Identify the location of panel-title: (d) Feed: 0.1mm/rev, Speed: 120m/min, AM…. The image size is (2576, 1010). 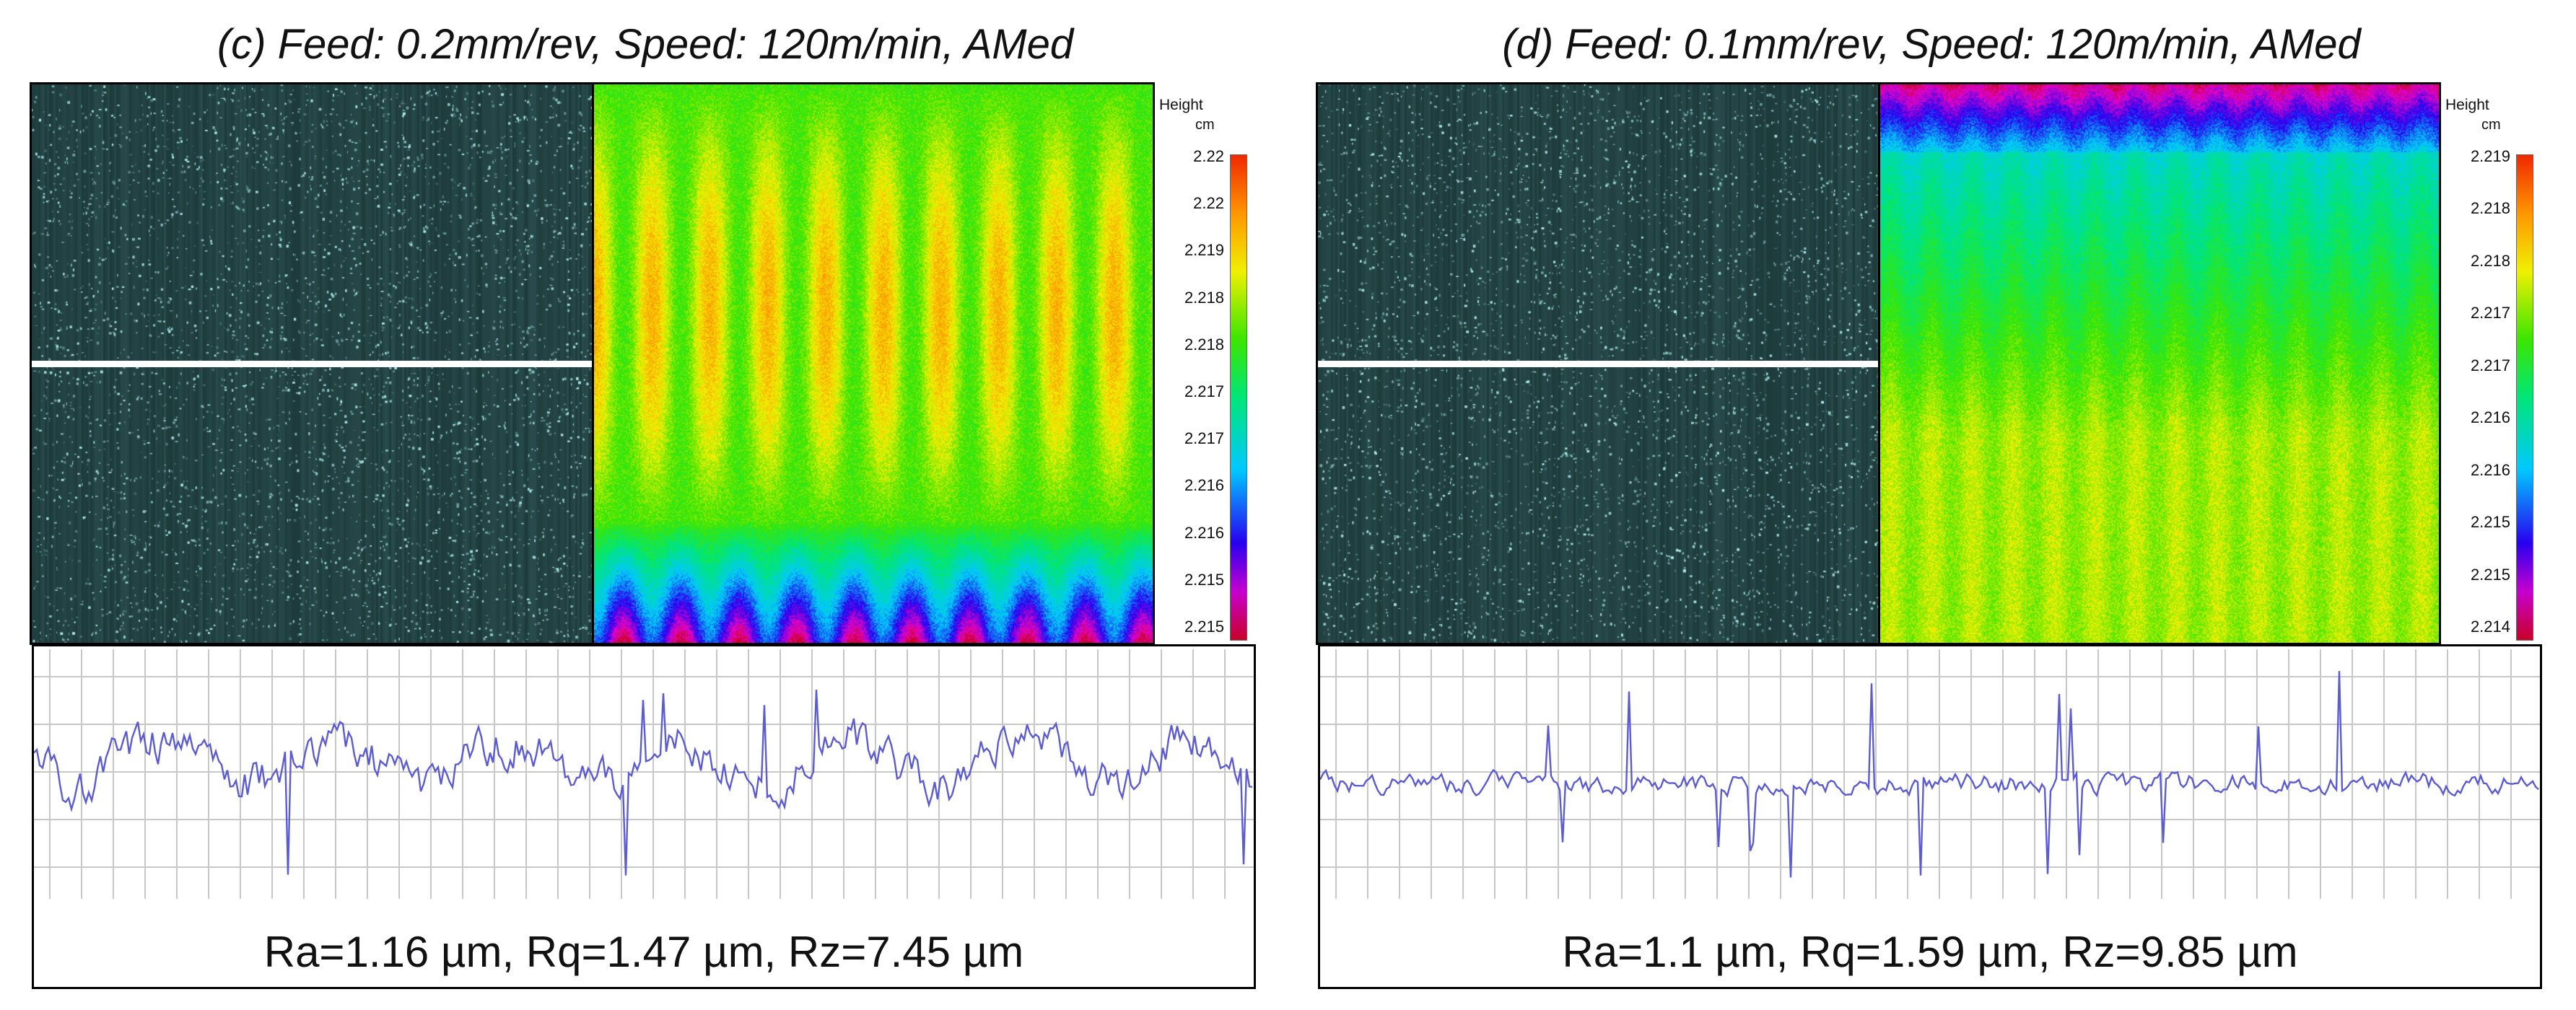
(1931, 44).